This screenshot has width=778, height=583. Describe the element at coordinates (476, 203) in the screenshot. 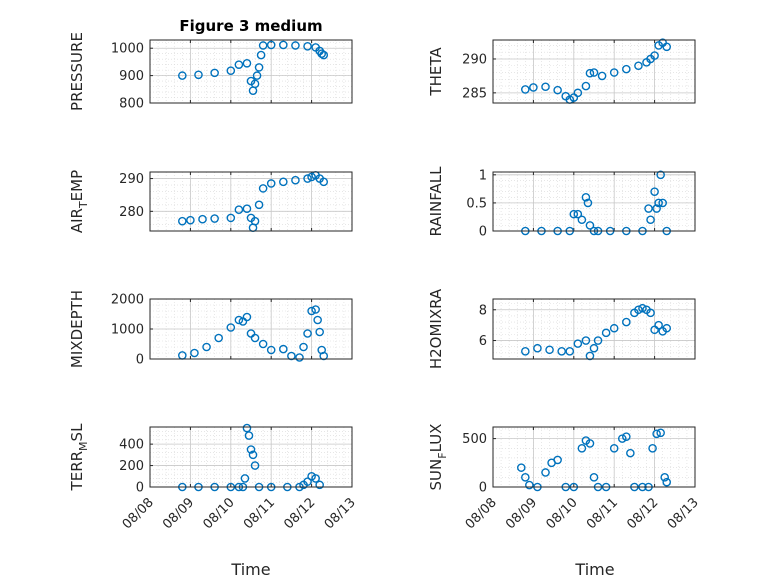

I see `y-tick-label: 0.5` at that location.